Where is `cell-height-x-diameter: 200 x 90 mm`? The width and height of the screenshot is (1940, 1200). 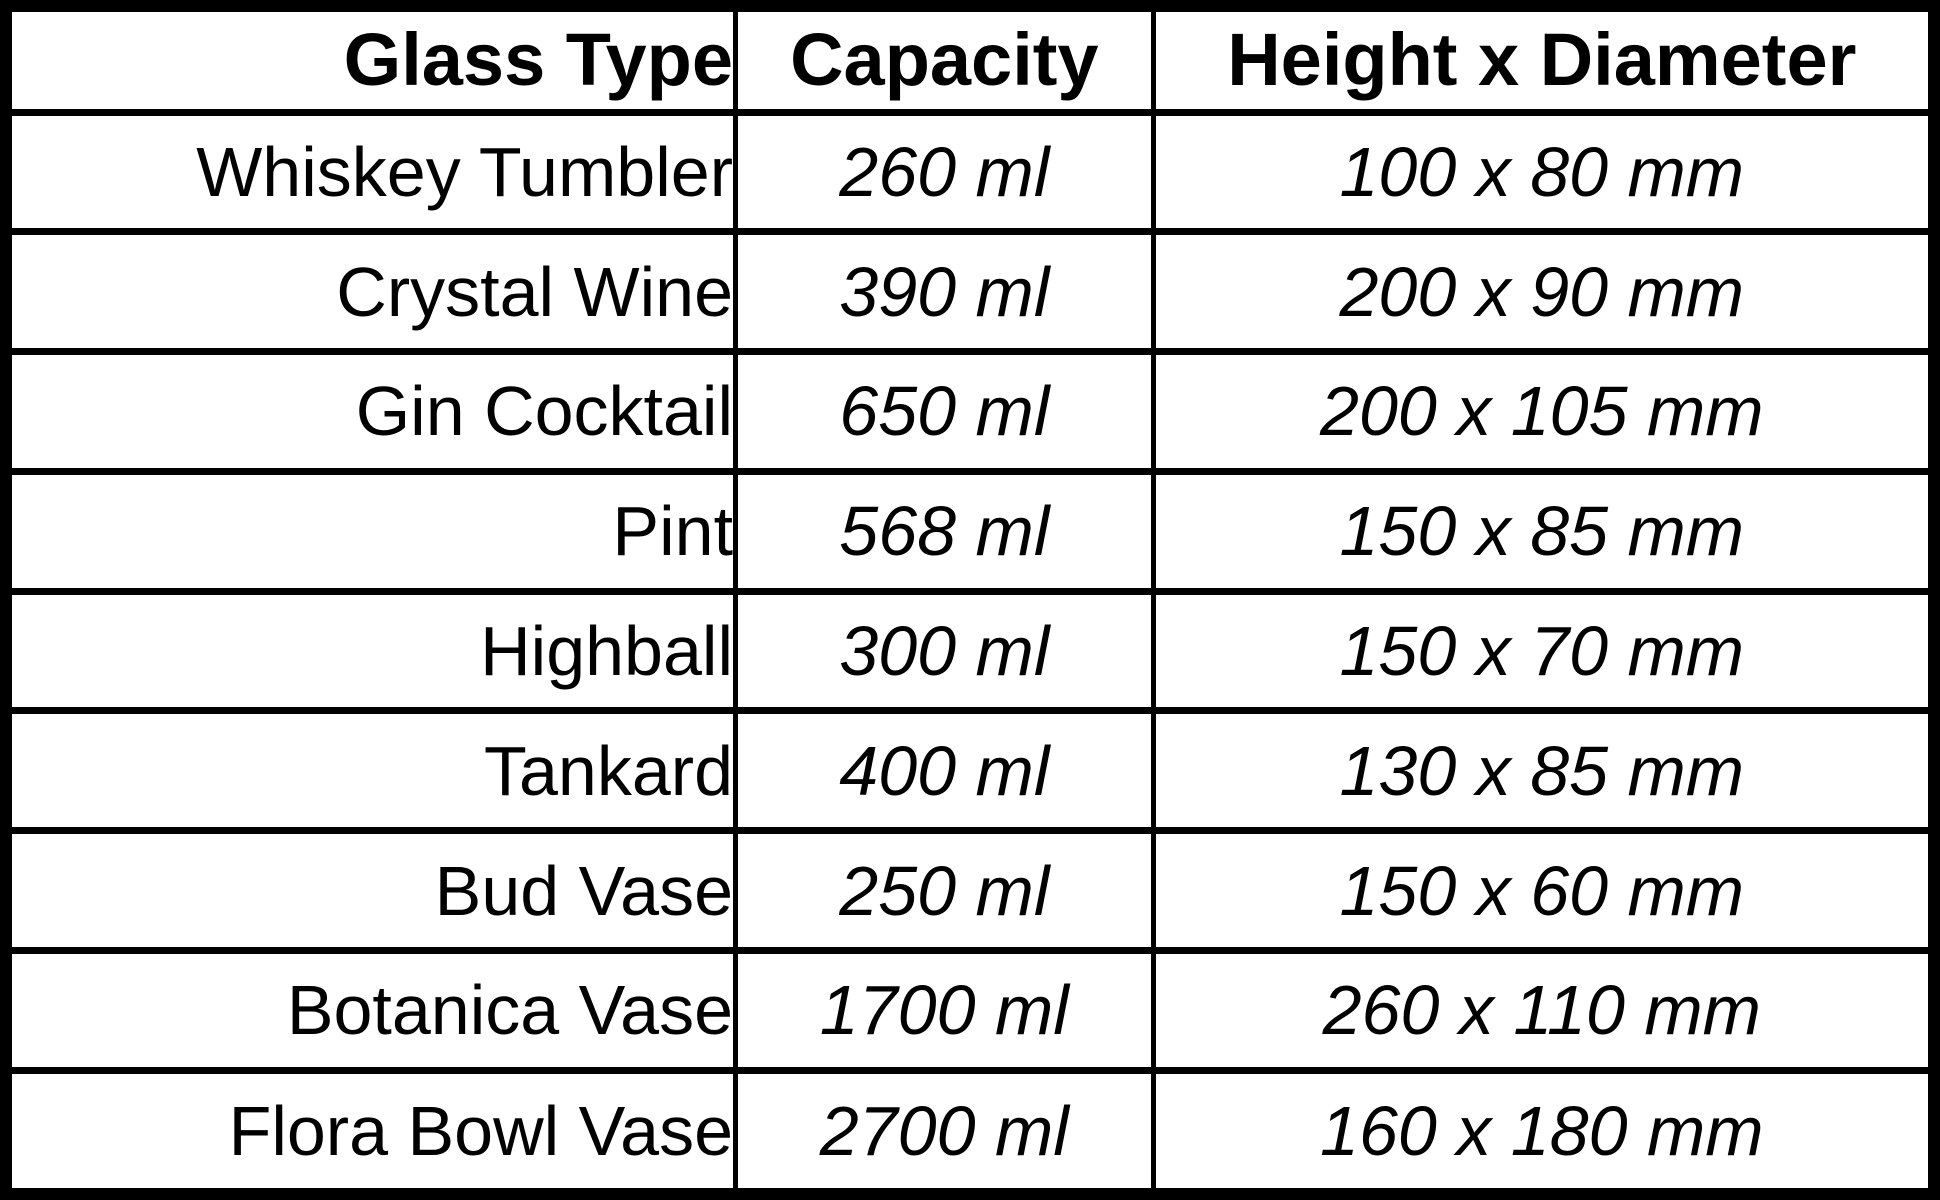
cell-height-x-diameter: 200 x 90 mm is located at coordinates (1543, 292).